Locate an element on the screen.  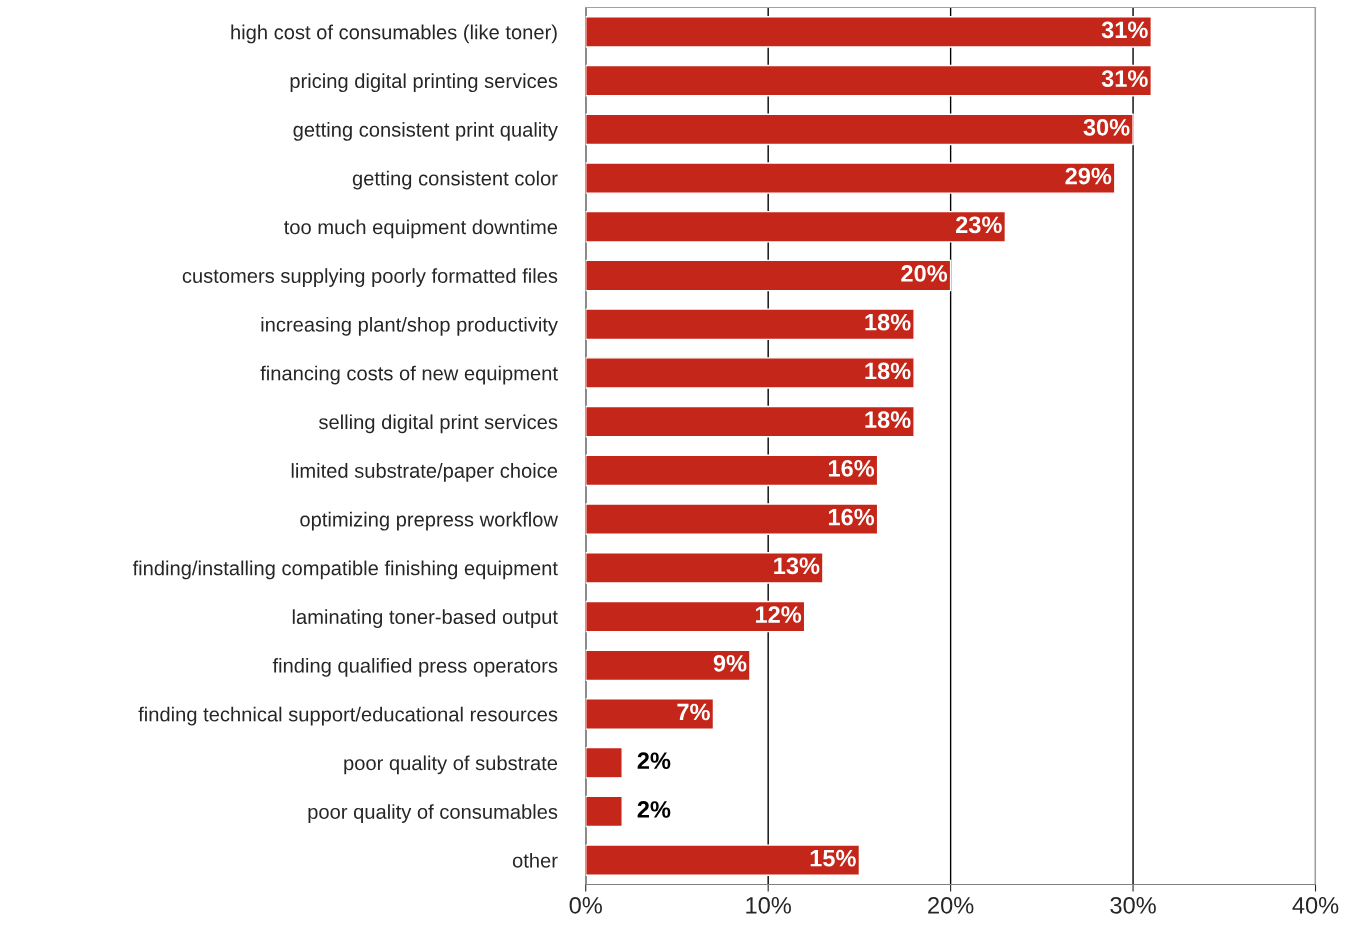
x-tick-label: 30% is located at coordinates (1133, 905).